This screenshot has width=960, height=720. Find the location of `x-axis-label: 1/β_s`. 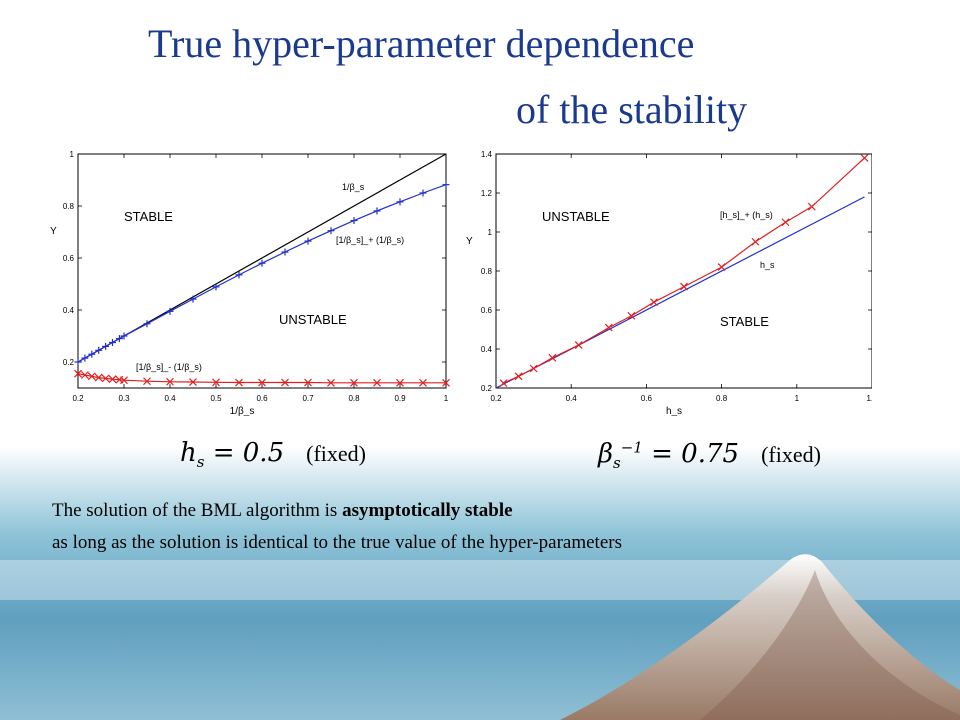

x-axis-label: 1/β_s is located at coordinates (242, 411).